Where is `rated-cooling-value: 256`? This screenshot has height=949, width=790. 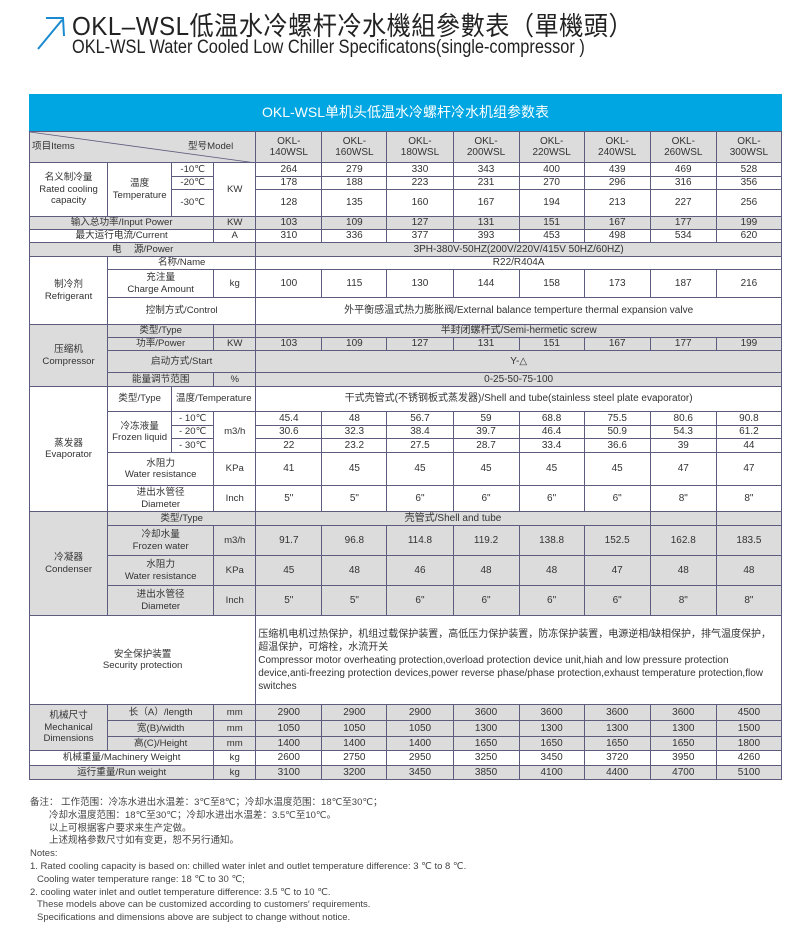 rated-cooling-value: 256 is located at coordinates (749, 203).